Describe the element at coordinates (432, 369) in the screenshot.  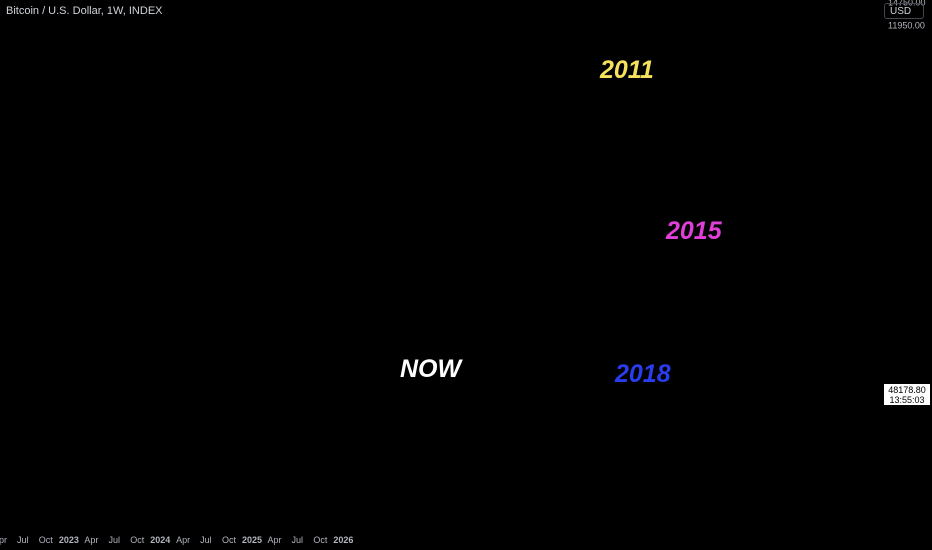
I see `annotation-now: NOW` at that location.